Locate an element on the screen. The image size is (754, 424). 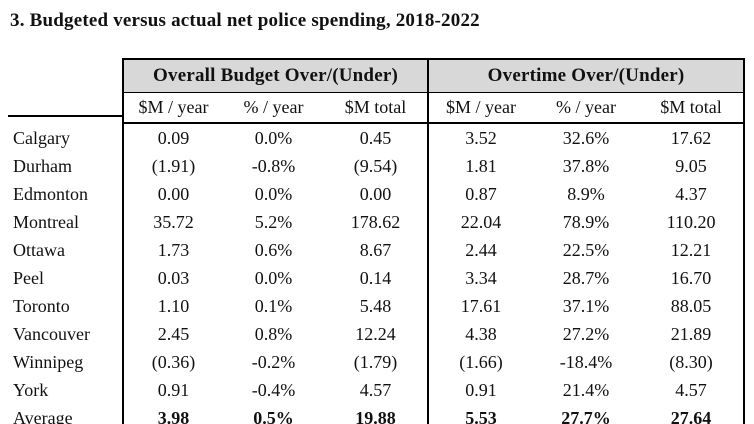
row-label: Ottawa is located at coordinates (39, 249).